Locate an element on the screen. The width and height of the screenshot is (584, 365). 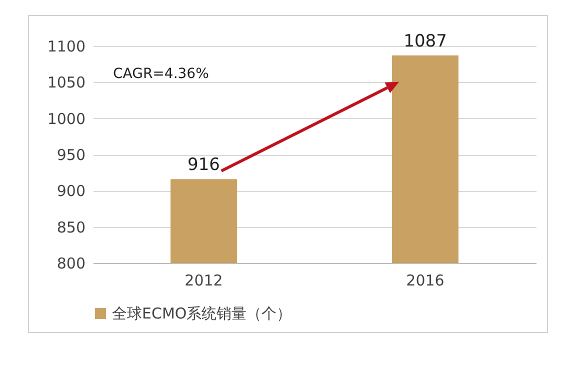
x-tick-label: 2012 is located at coordinates (203, 281).